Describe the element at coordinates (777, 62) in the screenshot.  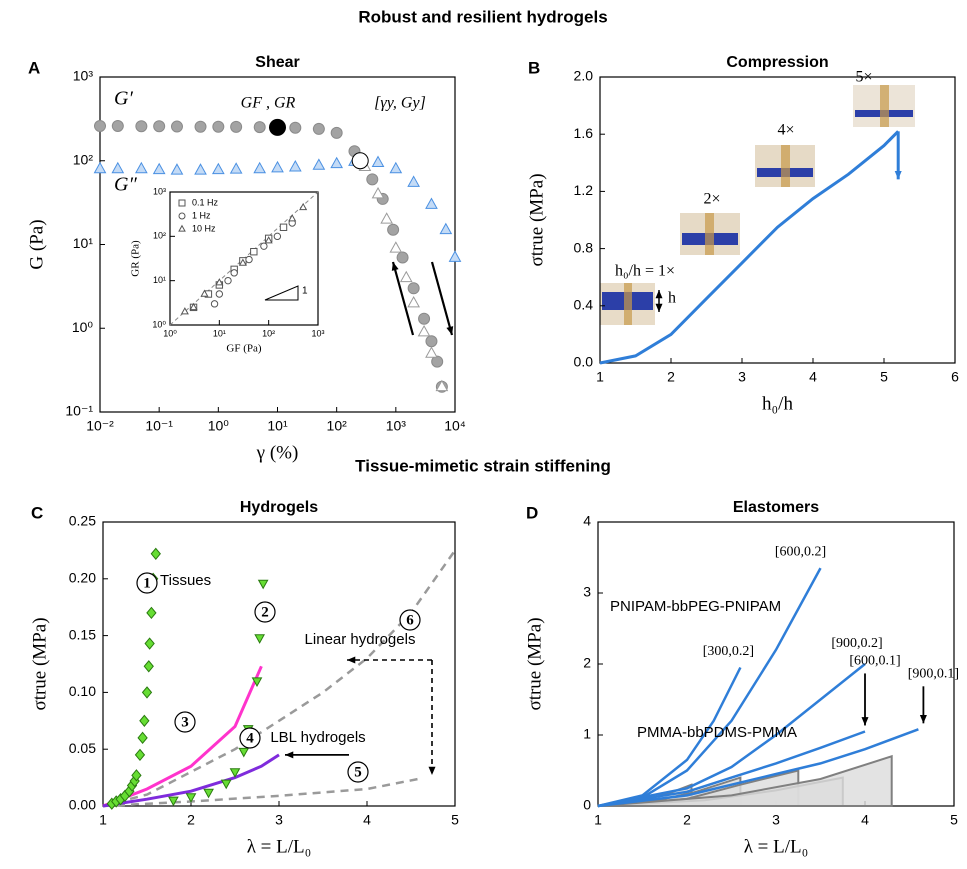
I see `chart-title: Compression` at that location.